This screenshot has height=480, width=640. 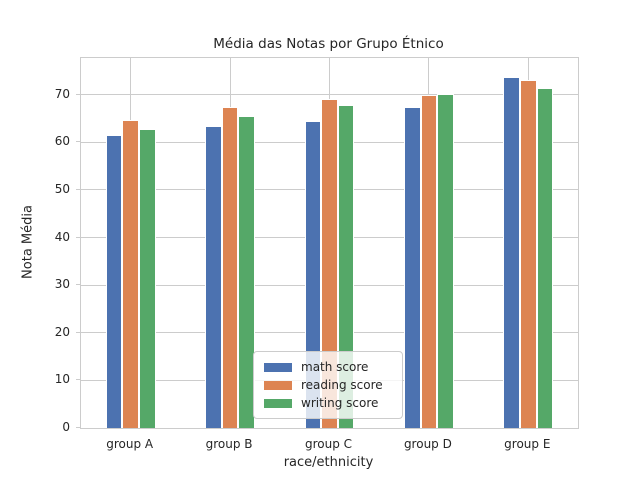 I want to click on legend-label: reading score, so click(x=342, y=385).